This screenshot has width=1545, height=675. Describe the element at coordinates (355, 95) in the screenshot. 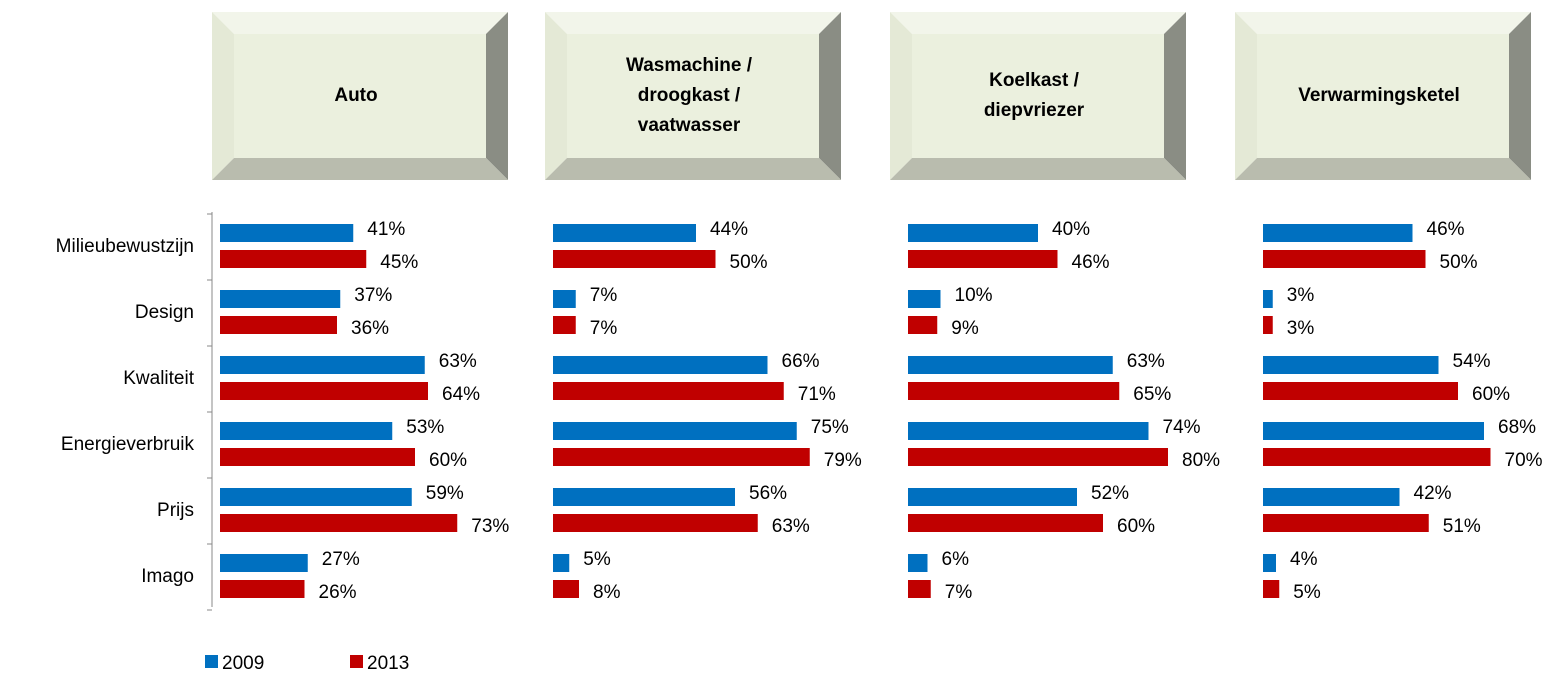

I see `header-title: Auto` at that location.